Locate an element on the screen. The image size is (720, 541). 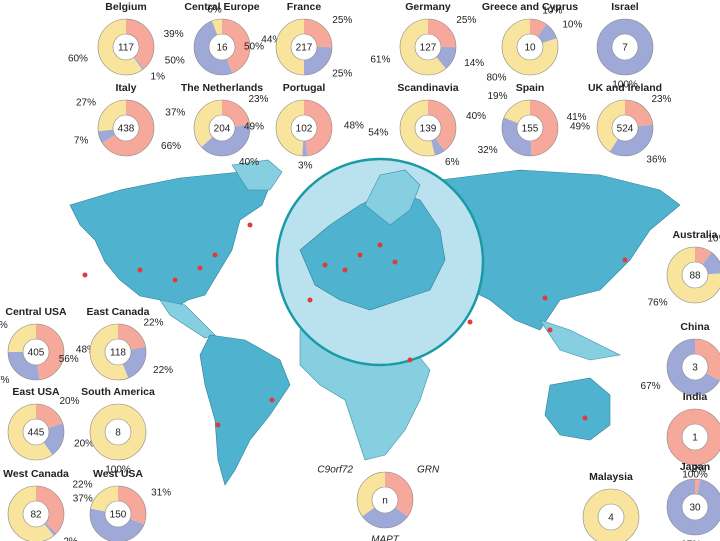
legend-center: n is located at coordinates (385, 501).